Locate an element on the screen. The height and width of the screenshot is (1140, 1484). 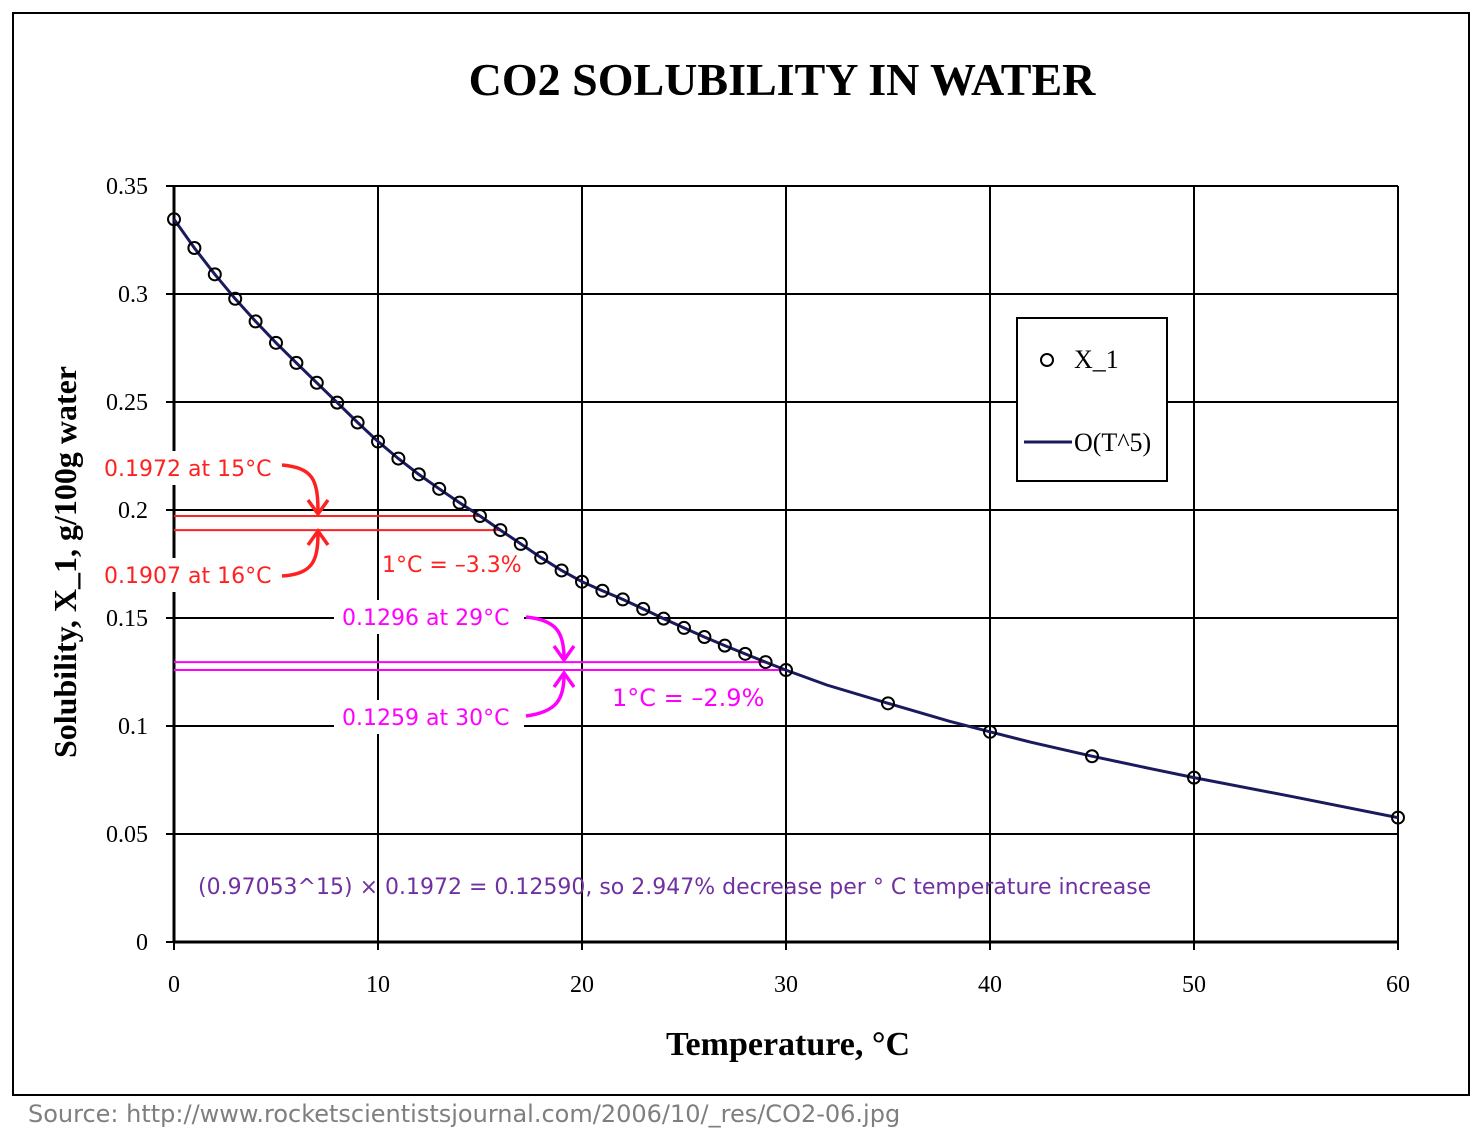
y-axis-label: Solubility, X_1, g/100g water is located at coordinates (65, 562).